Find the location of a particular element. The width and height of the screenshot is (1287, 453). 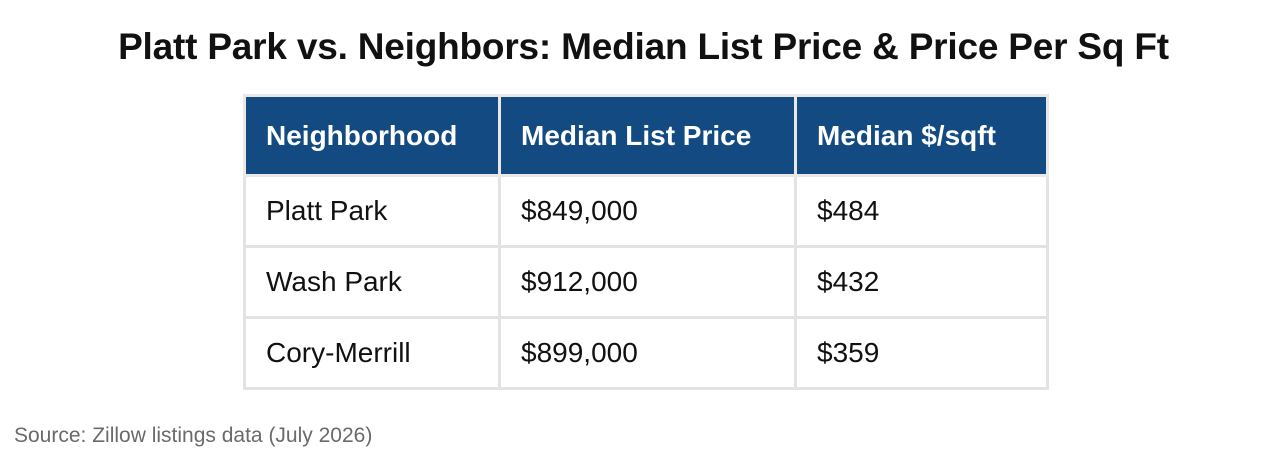

cell-median-list-price: $899,000 is located at coordinates (647, 353).